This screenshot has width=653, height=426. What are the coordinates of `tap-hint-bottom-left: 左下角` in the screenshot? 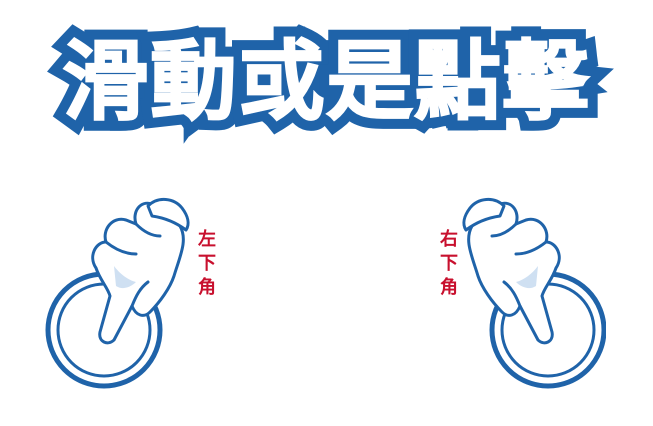 It's located at (128, 301).